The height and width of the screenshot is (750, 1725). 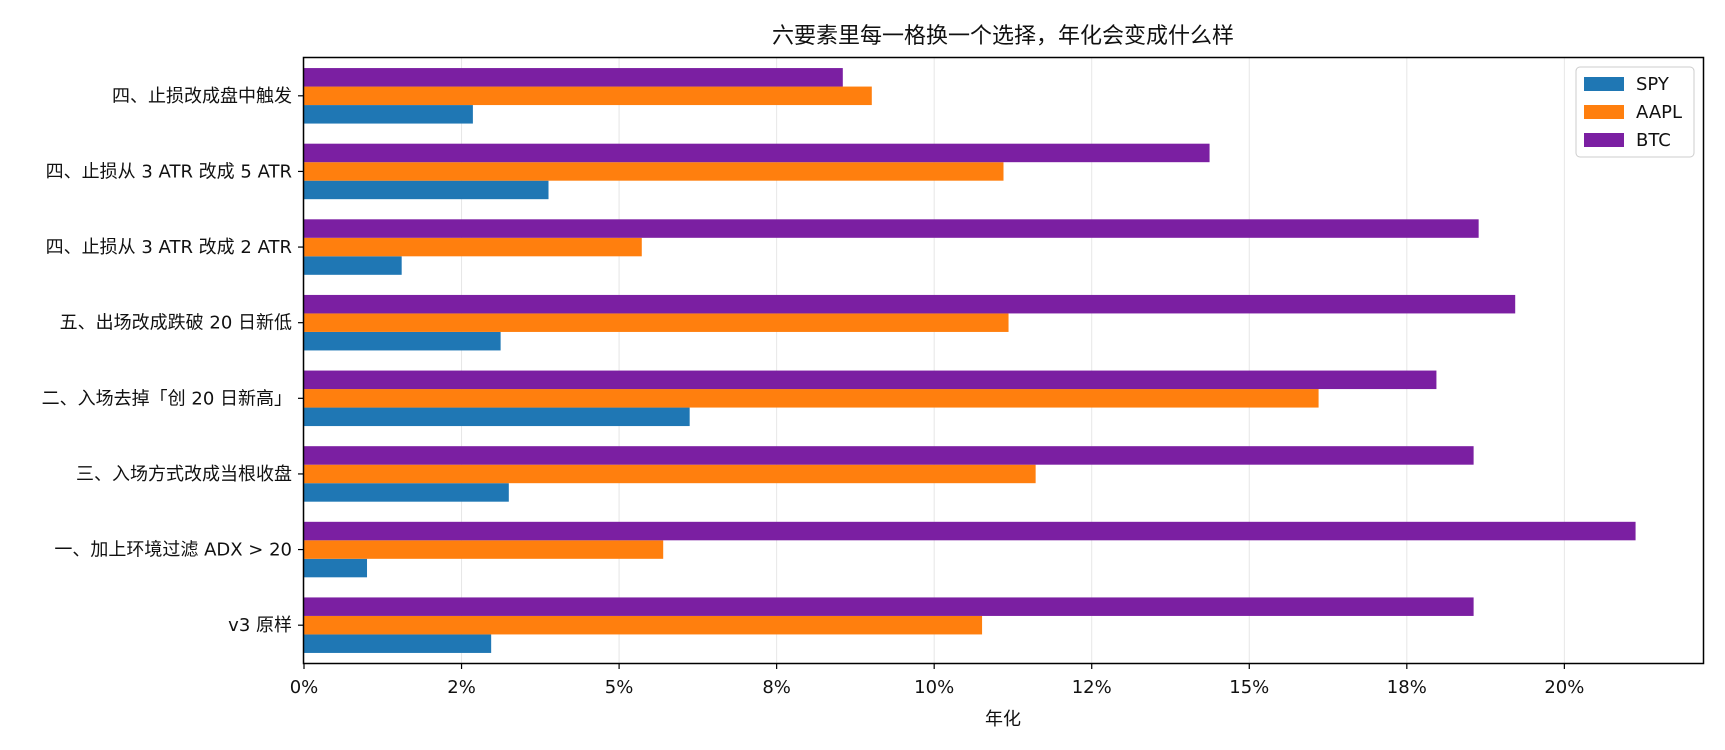 I want to click on x-tick-label: 20%, so click(x=1564, y=687).